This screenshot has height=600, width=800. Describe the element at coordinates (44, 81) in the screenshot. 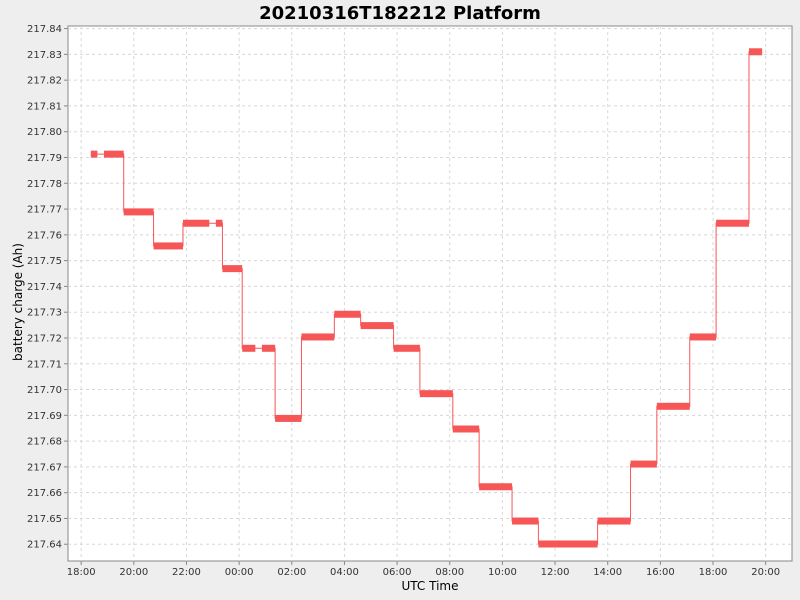

I see `y-tick-label: 217.82` at that location.